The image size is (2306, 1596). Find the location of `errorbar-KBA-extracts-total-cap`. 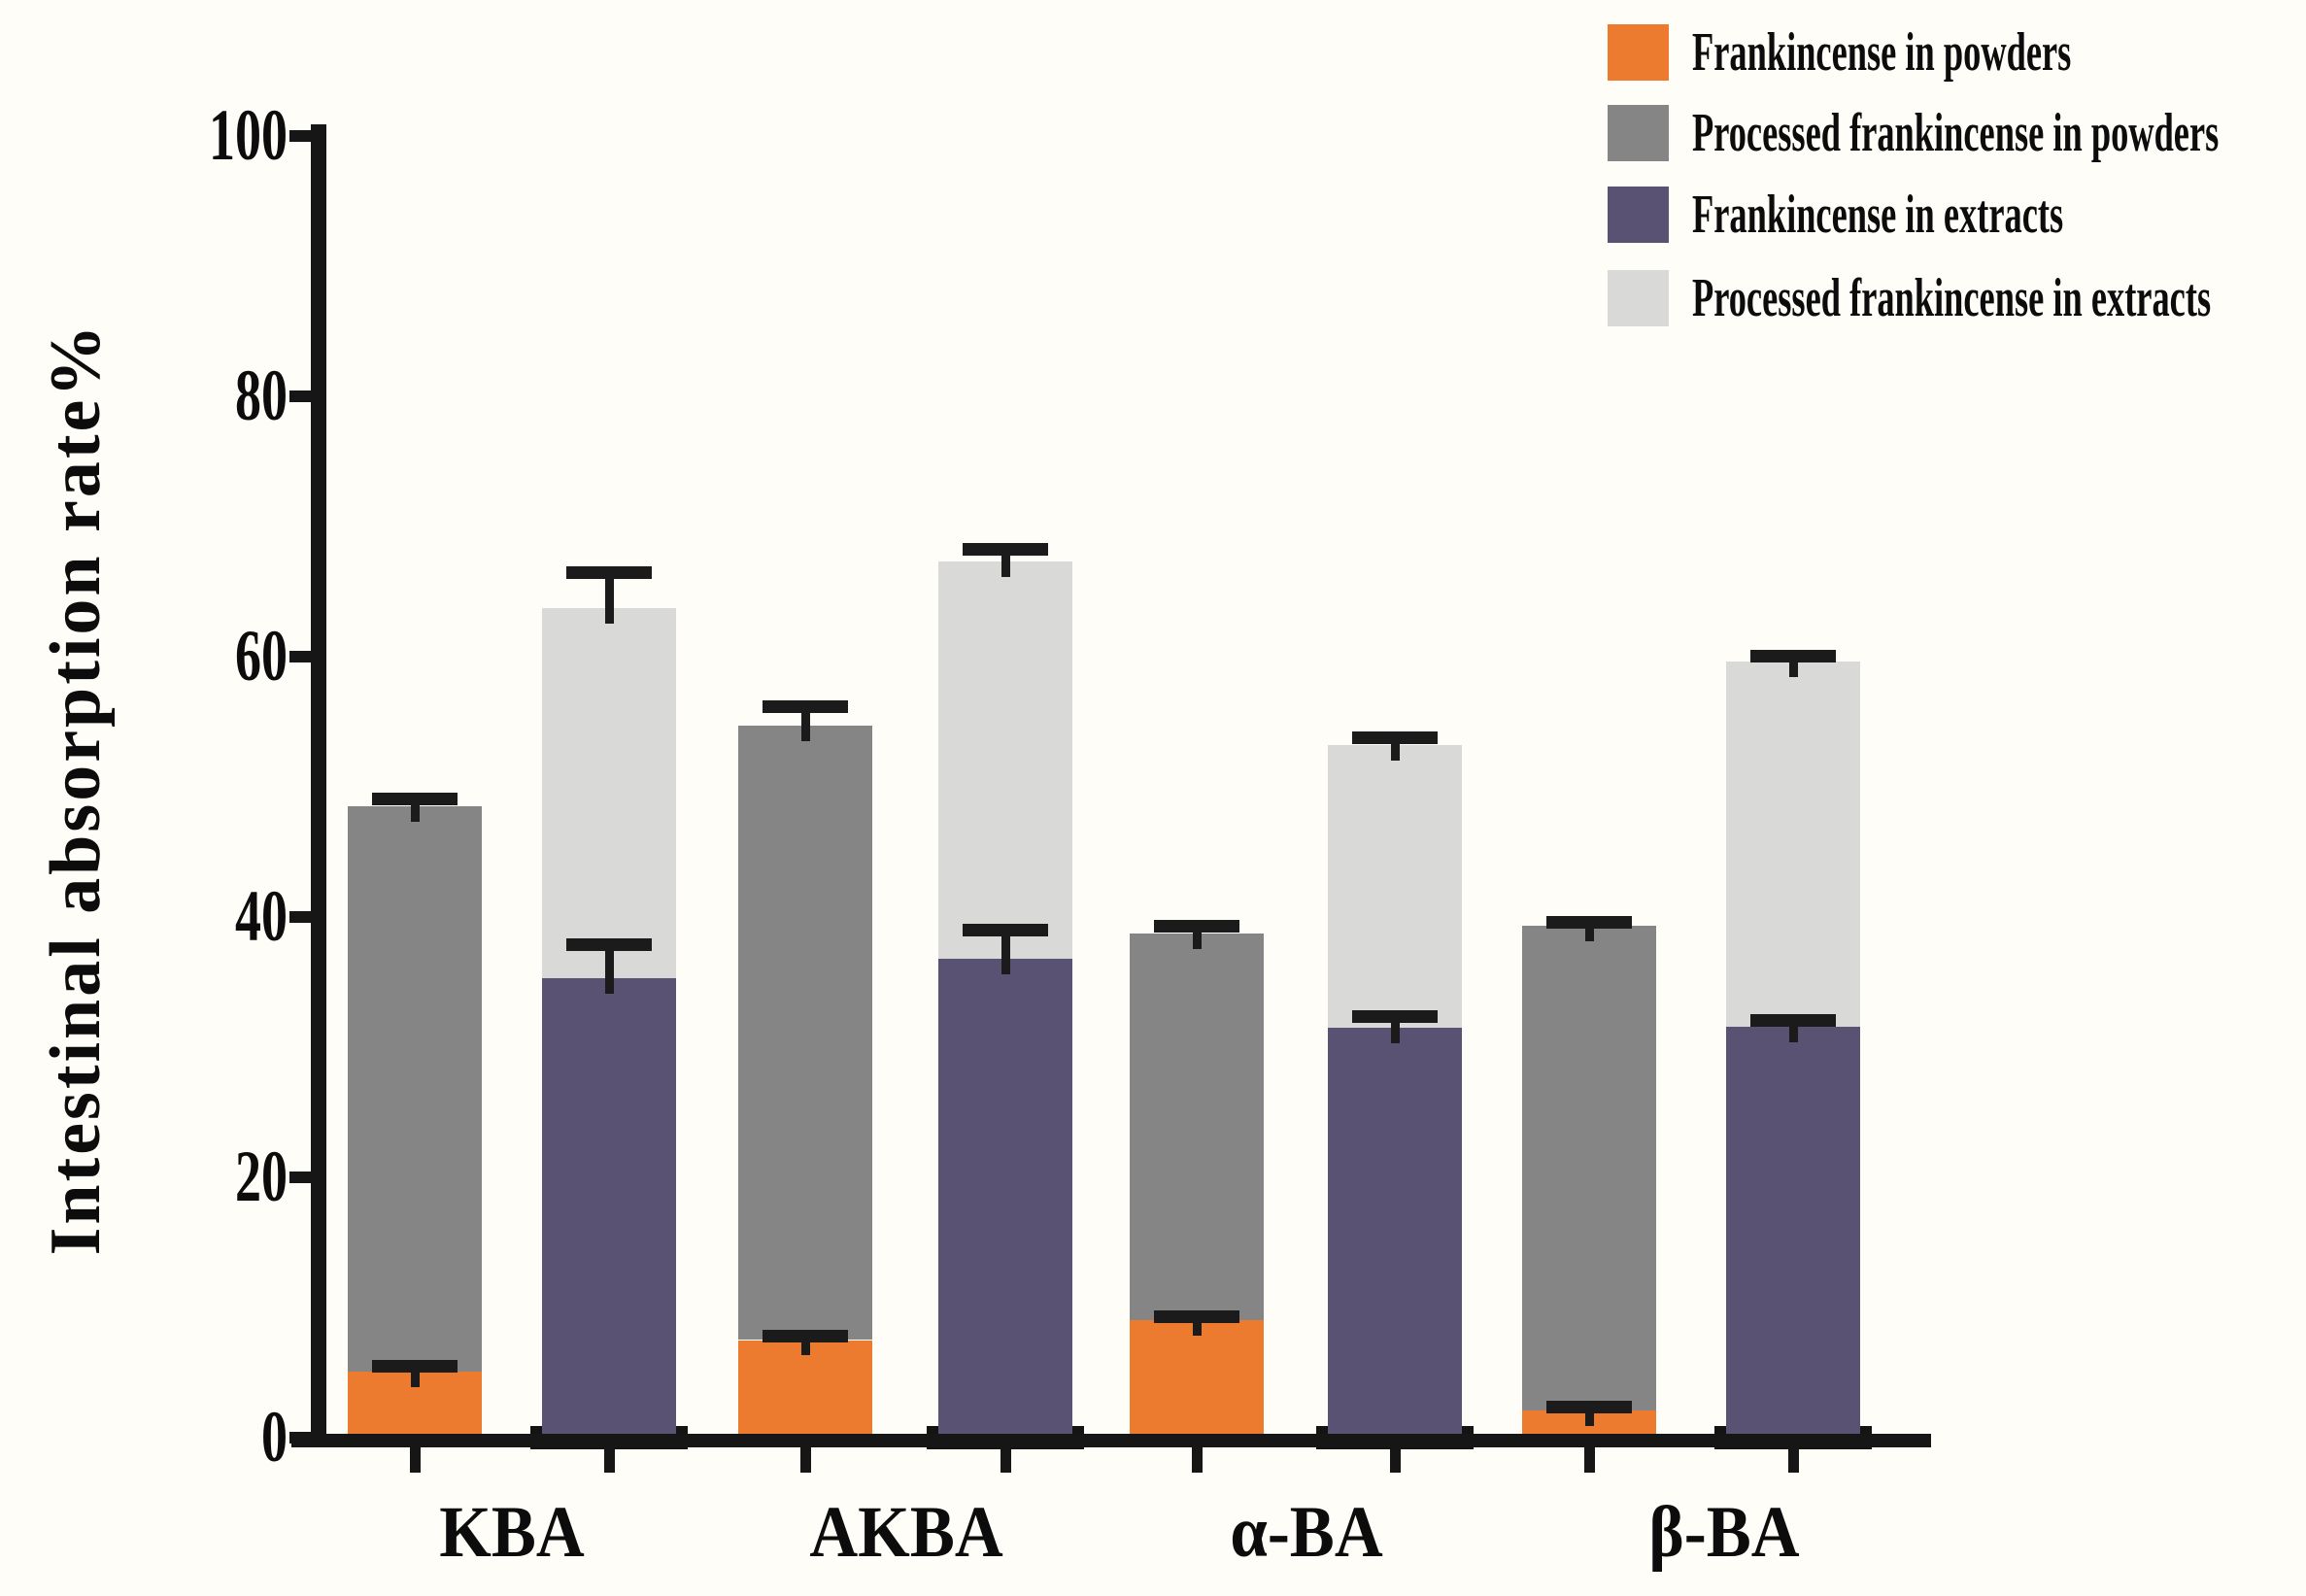

errorbar-KBA-extracts-total-cap is located at coordinates (609, 572).